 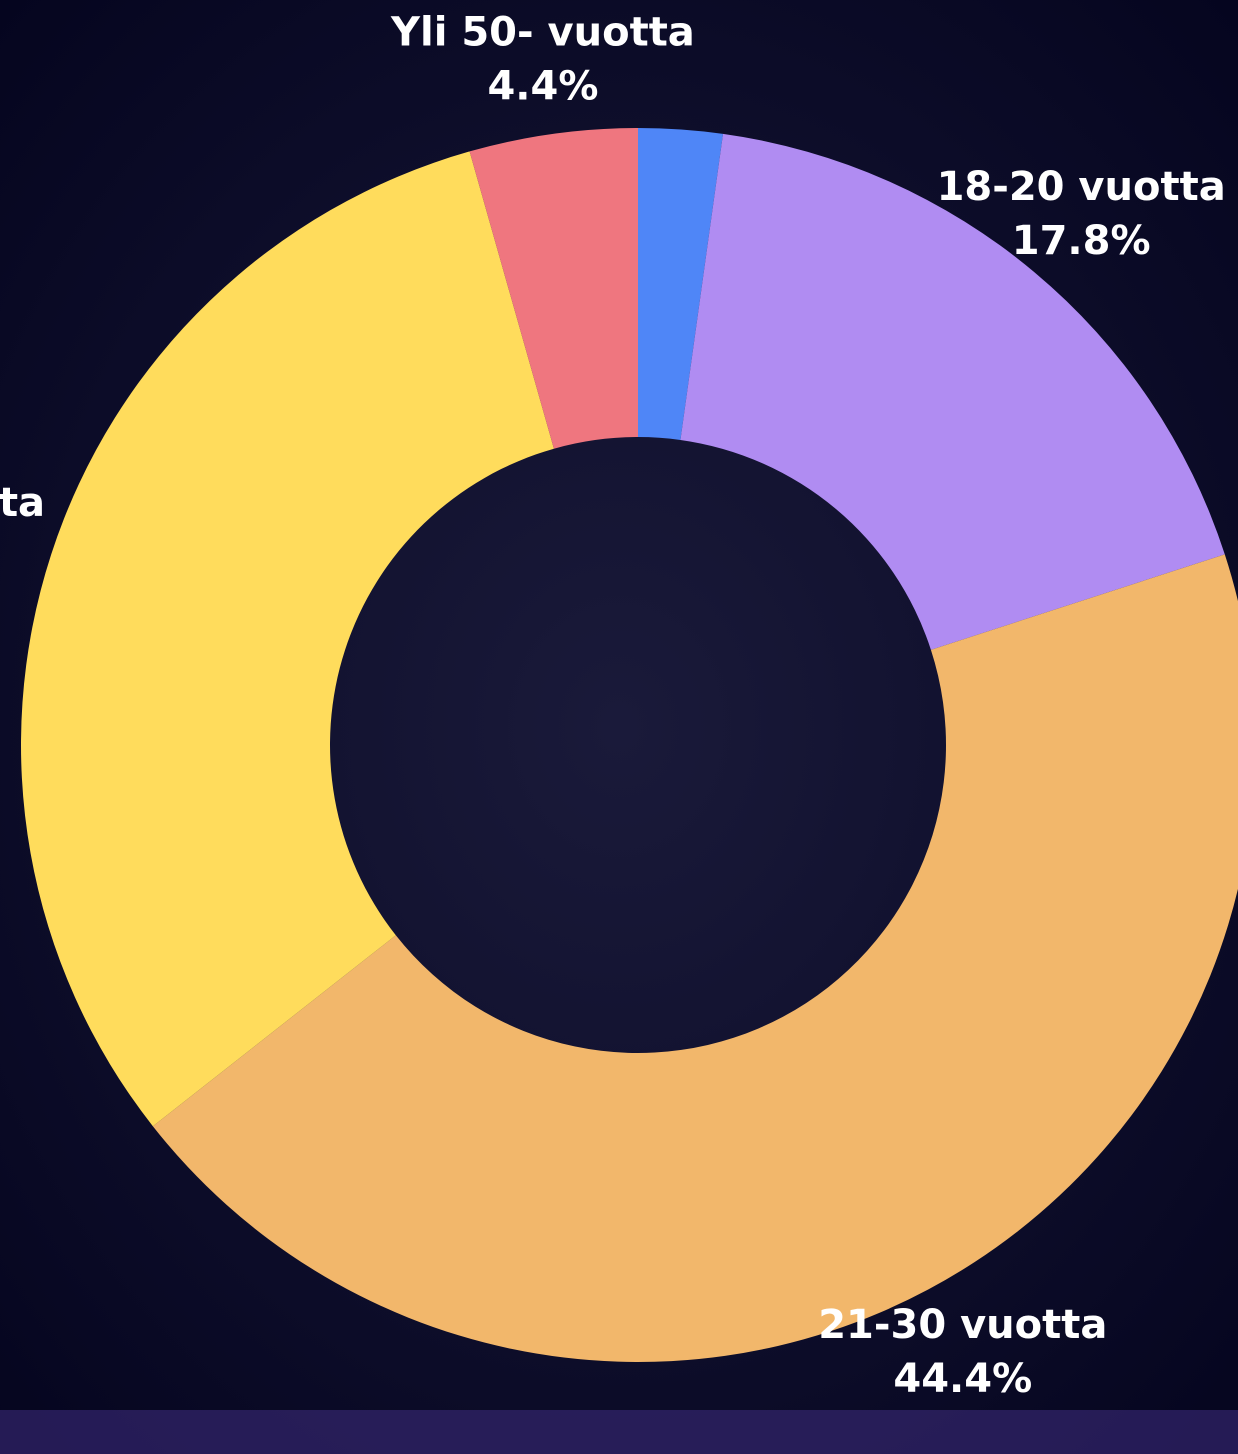 I want to click on segment-label: 21-30 vuotta, so click(x=962, y=1325).